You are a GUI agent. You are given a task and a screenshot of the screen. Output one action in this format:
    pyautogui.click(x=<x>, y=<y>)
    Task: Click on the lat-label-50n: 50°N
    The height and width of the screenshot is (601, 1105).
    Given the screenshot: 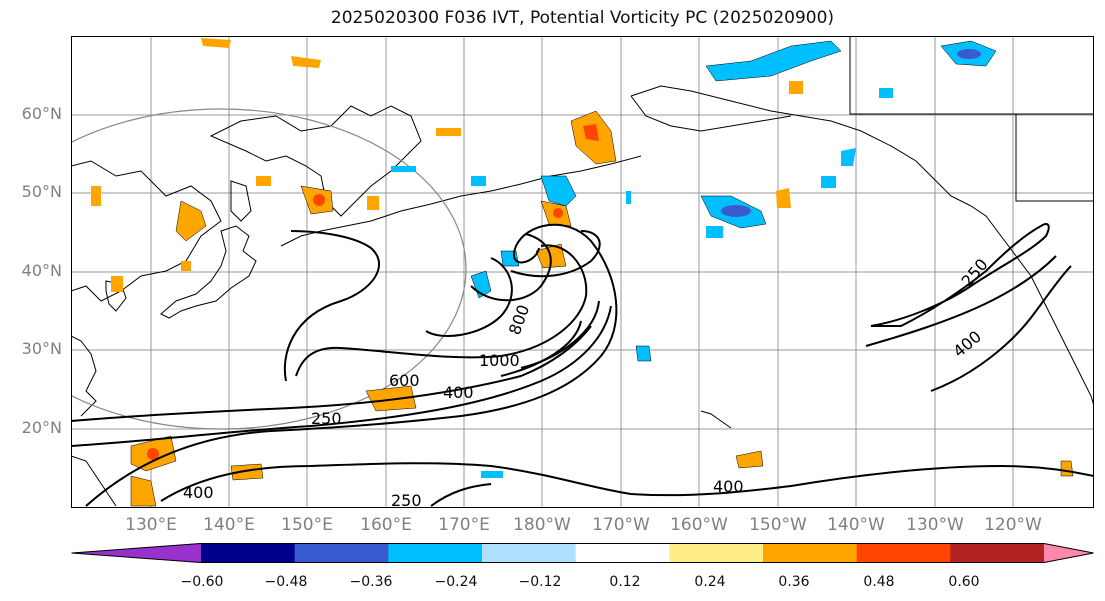 What is the action you would take?
    pyautogui.click(x=41, y=191)
    